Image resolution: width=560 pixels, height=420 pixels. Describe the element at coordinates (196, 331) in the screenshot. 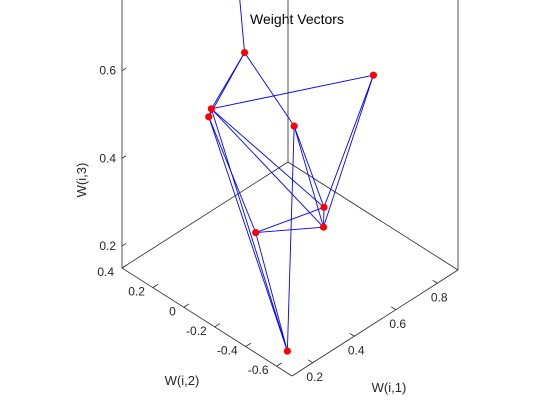

I see `y-tick-label: -0.2` at that location.